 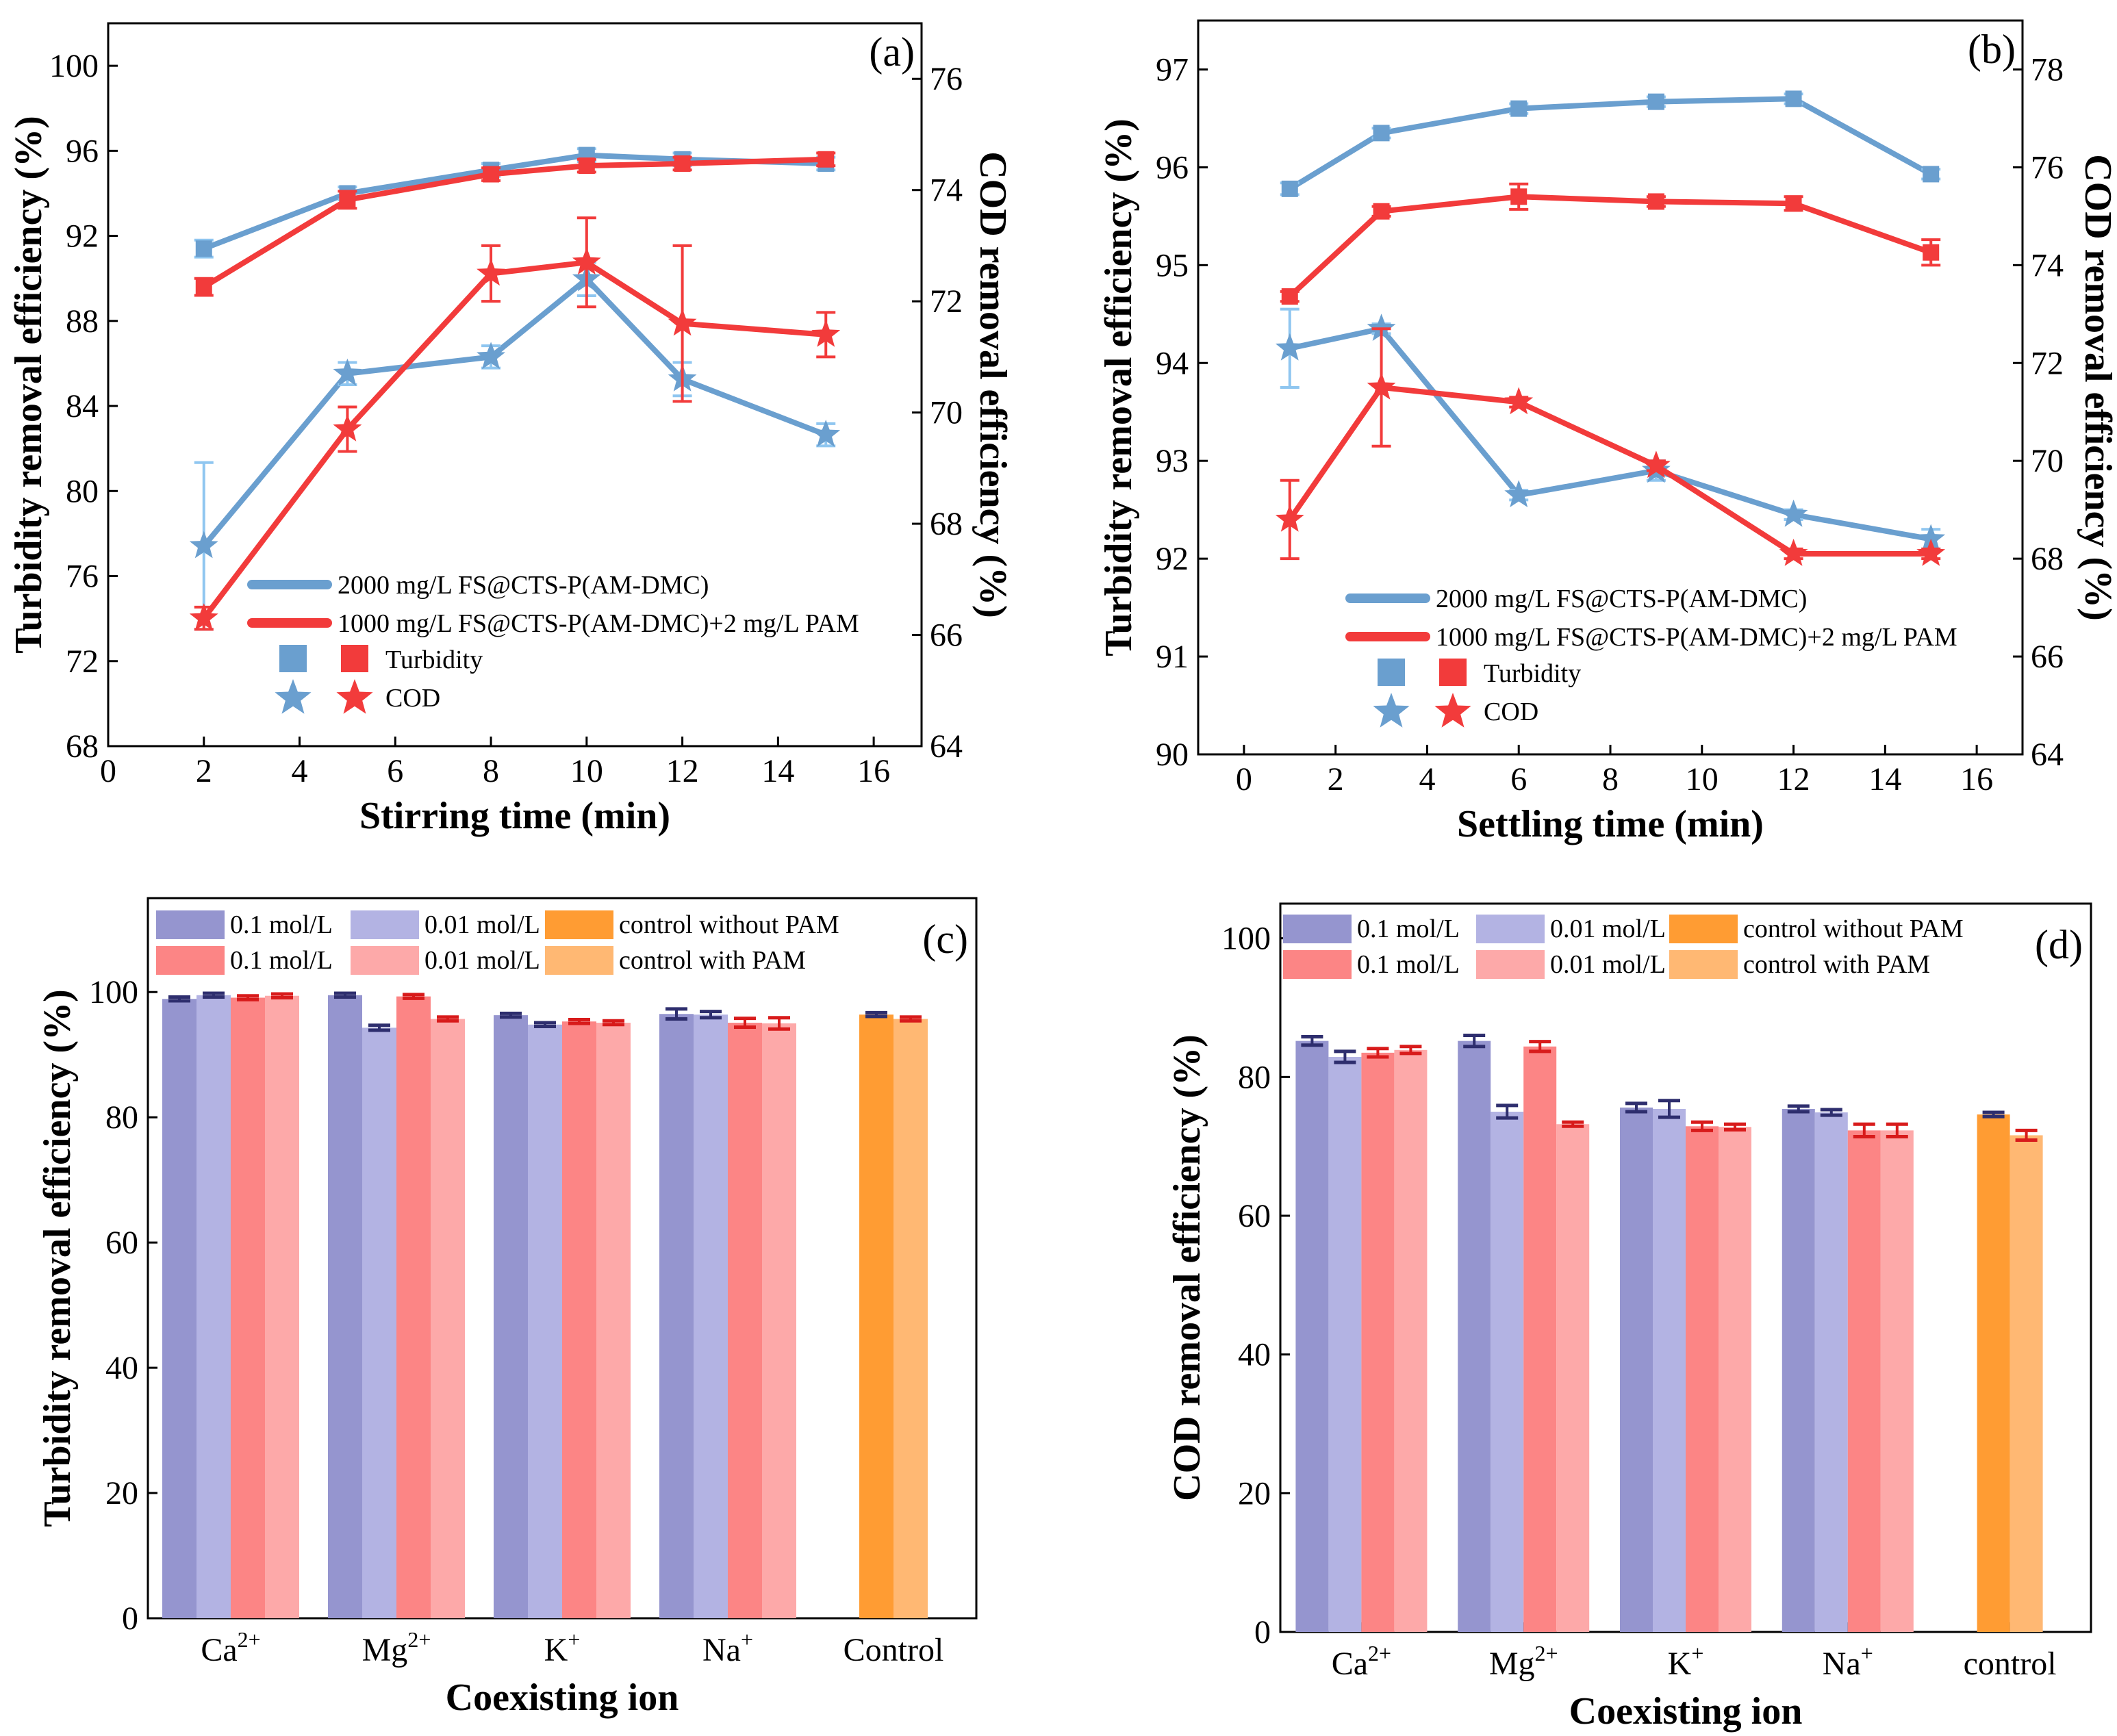 I want to click on y-left-tick-label: 76, so click(x=82, y=577).